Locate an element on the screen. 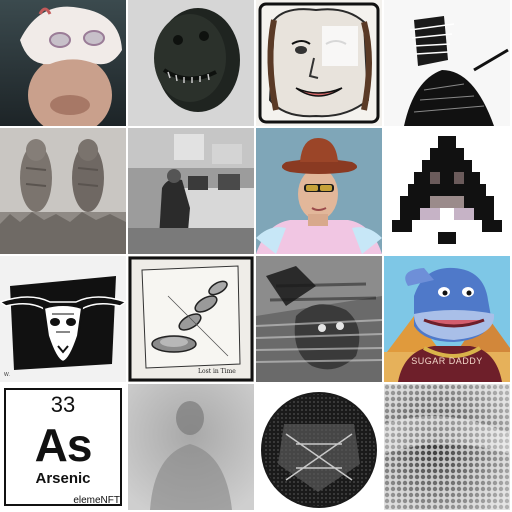 This screenshot has height=512, width=512. tile-lost-in-time: Lost in Time is located at coordinates (191, 319).